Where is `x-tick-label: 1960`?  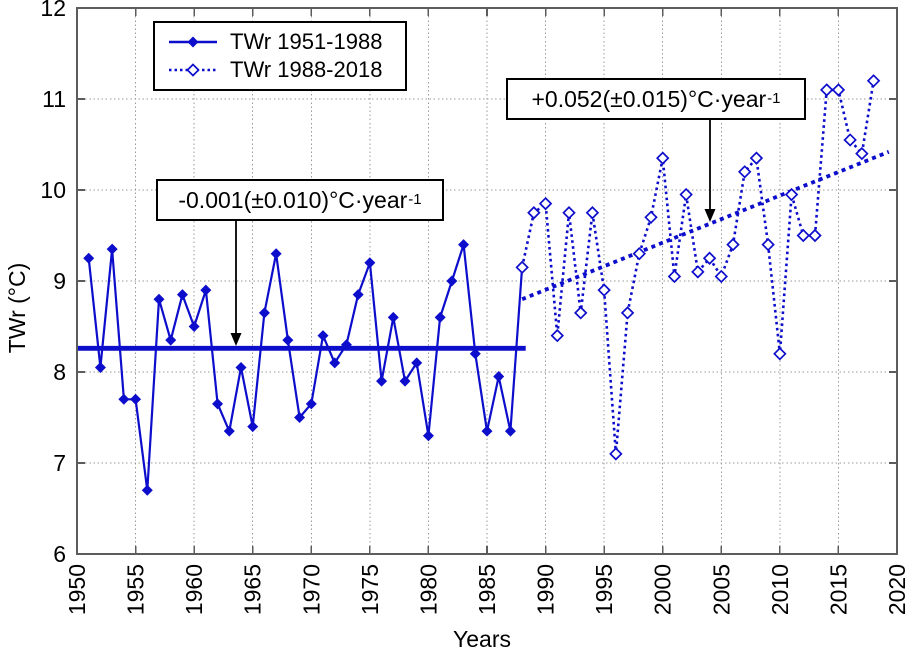 x-tick-label: 1960 is located at coordinates (194, 589).